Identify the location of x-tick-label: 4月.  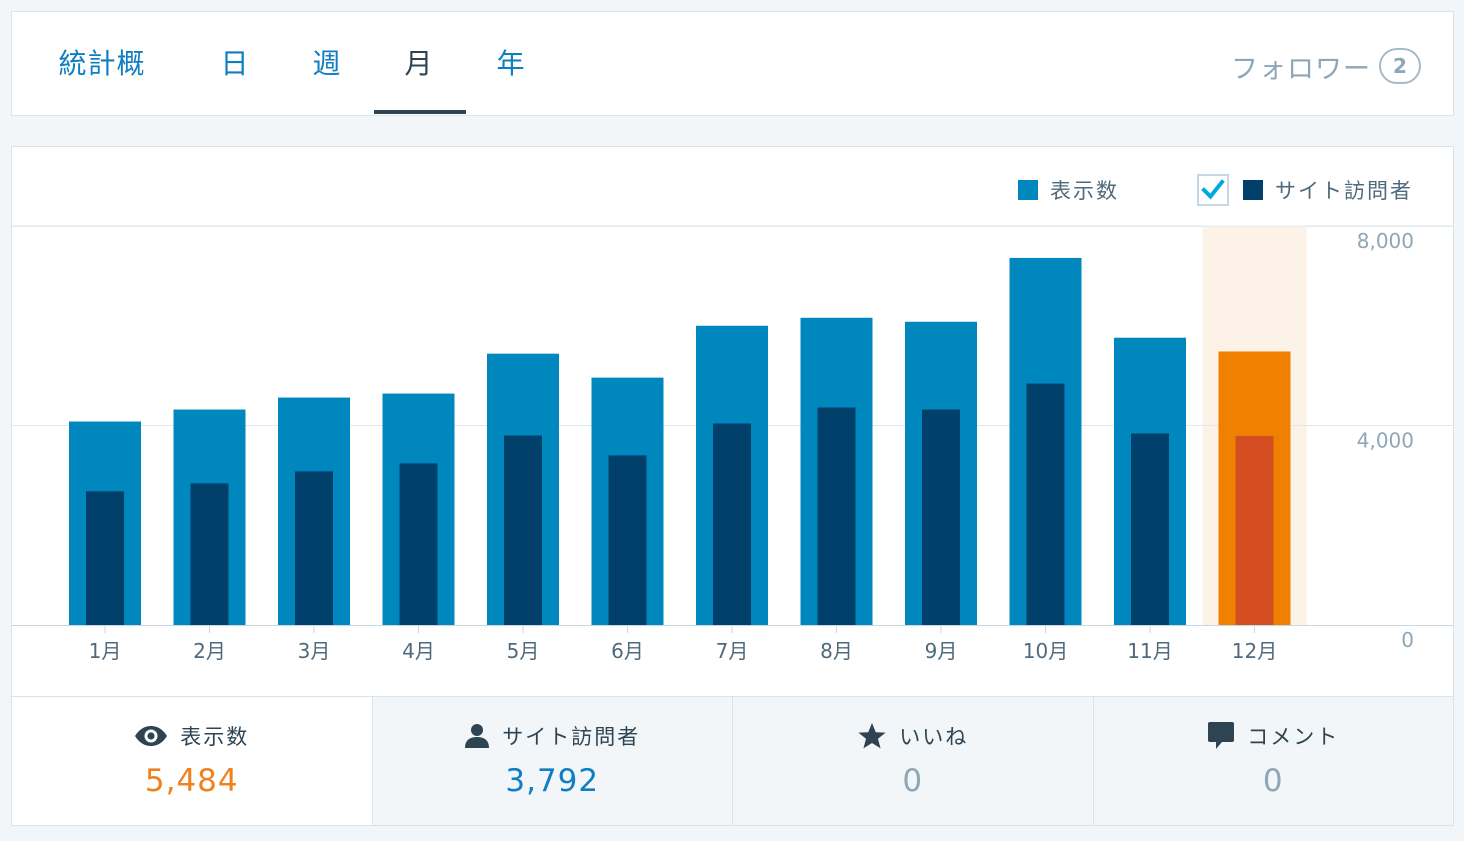
(418, 651).